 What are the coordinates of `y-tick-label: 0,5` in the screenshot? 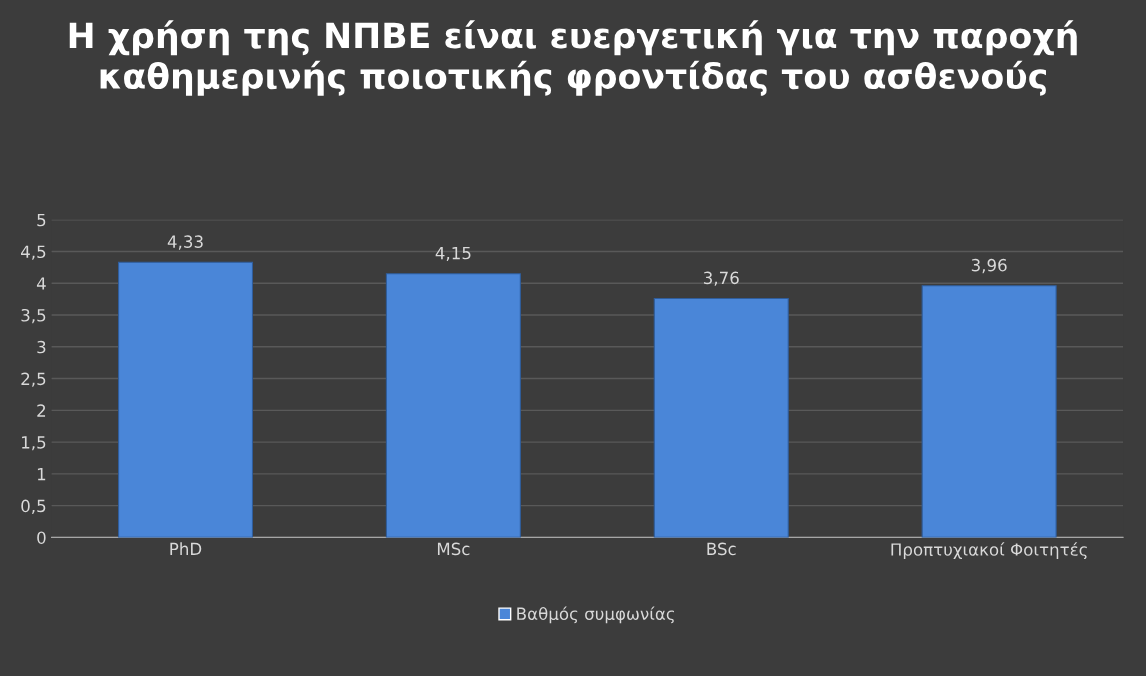 It's located at (33, 506).